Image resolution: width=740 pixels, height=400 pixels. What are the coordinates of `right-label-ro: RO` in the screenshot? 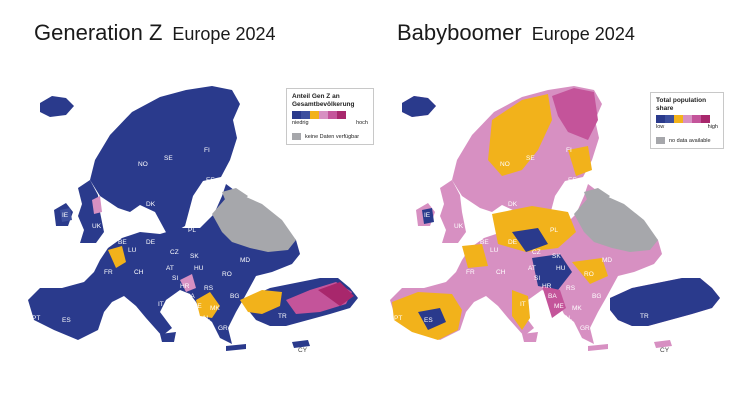 It's located at (589, 274).